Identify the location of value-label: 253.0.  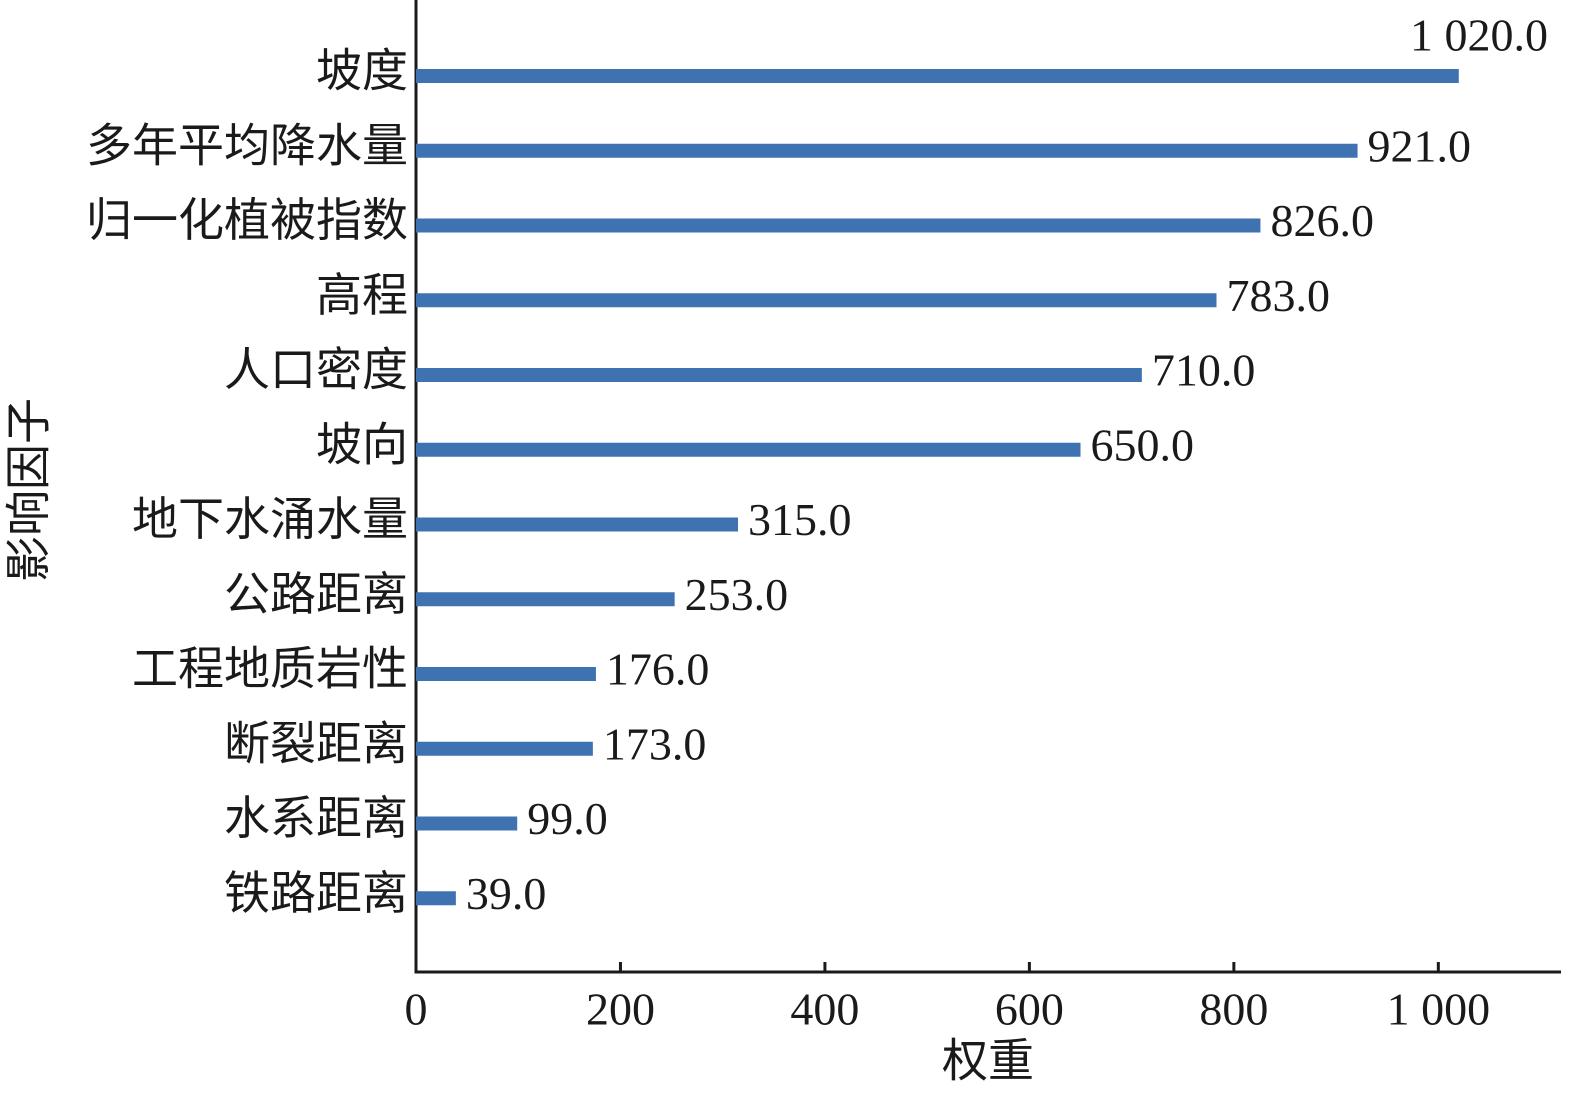
(737, 594).